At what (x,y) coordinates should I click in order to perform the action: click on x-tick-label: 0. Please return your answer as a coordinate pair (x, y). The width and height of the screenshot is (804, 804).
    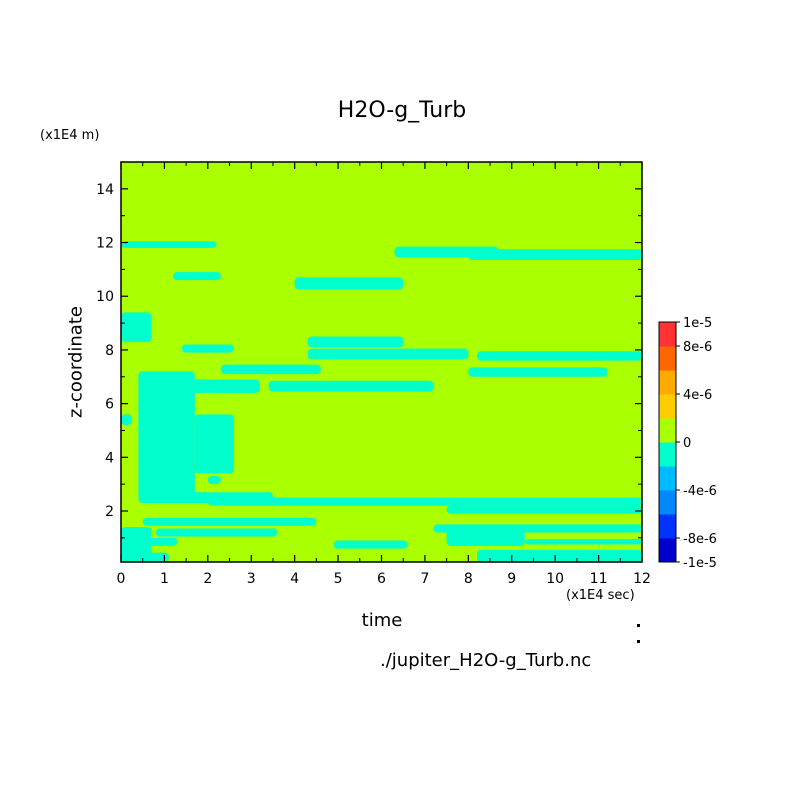
    Looking at the image, I should click on (121, 579).